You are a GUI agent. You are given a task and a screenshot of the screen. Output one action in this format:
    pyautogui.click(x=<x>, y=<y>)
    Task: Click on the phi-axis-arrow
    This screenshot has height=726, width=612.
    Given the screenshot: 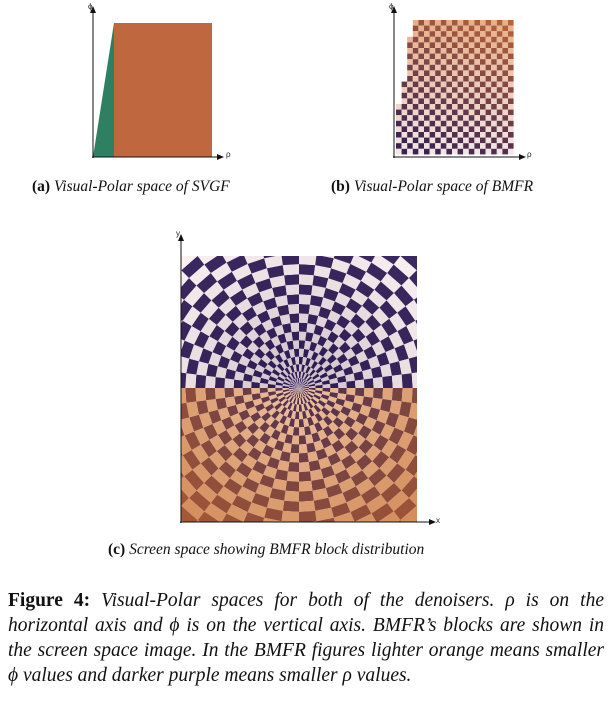 What is the action you would take?
    pyautogui.click(x=394, y=9)
    